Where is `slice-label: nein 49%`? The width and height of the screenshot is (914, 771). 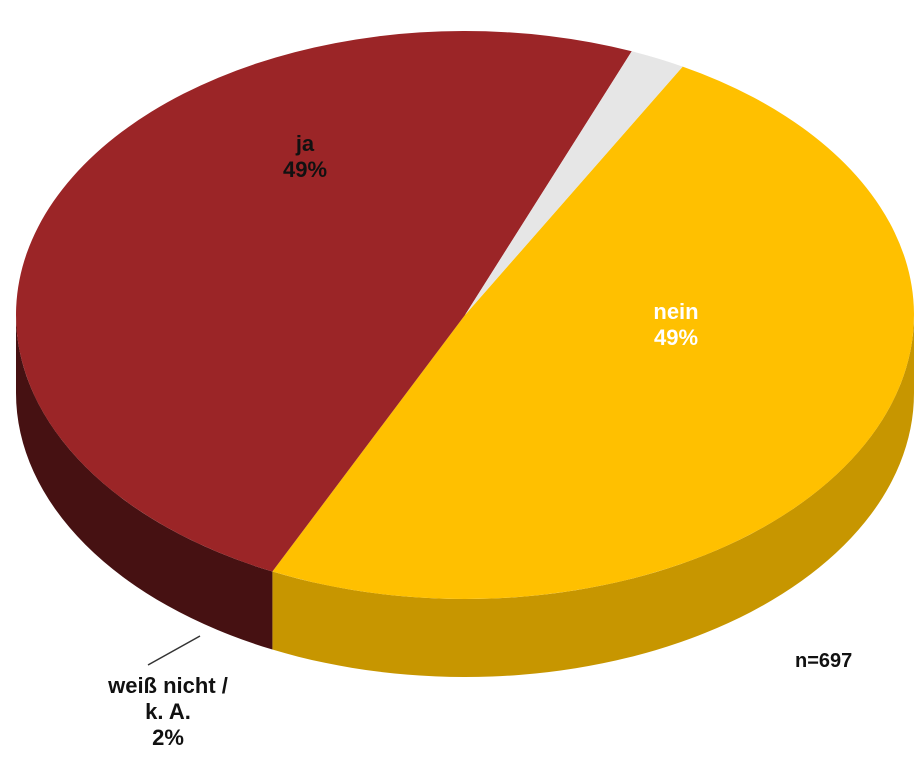
slice-label: nein 49% is located at coordinates (676, 325).